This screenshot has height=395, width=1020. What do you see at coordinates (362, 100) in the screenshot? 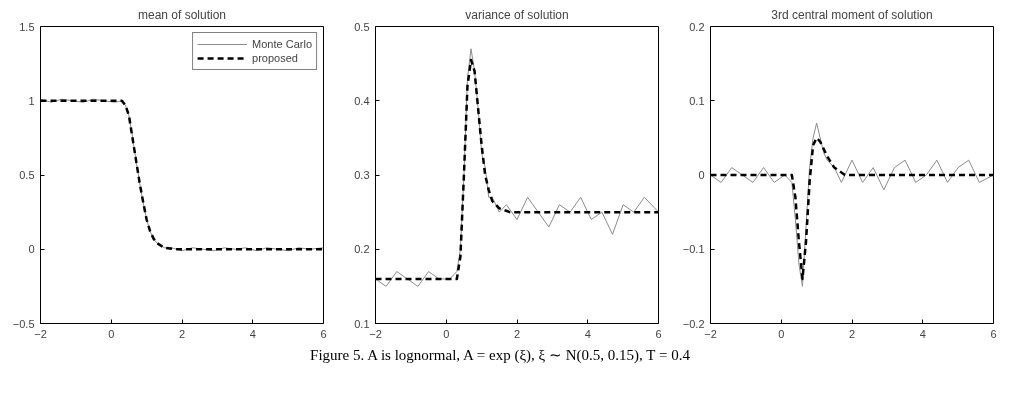
I see `y-tick-label: 0.4` at bounding box center [362, 100].